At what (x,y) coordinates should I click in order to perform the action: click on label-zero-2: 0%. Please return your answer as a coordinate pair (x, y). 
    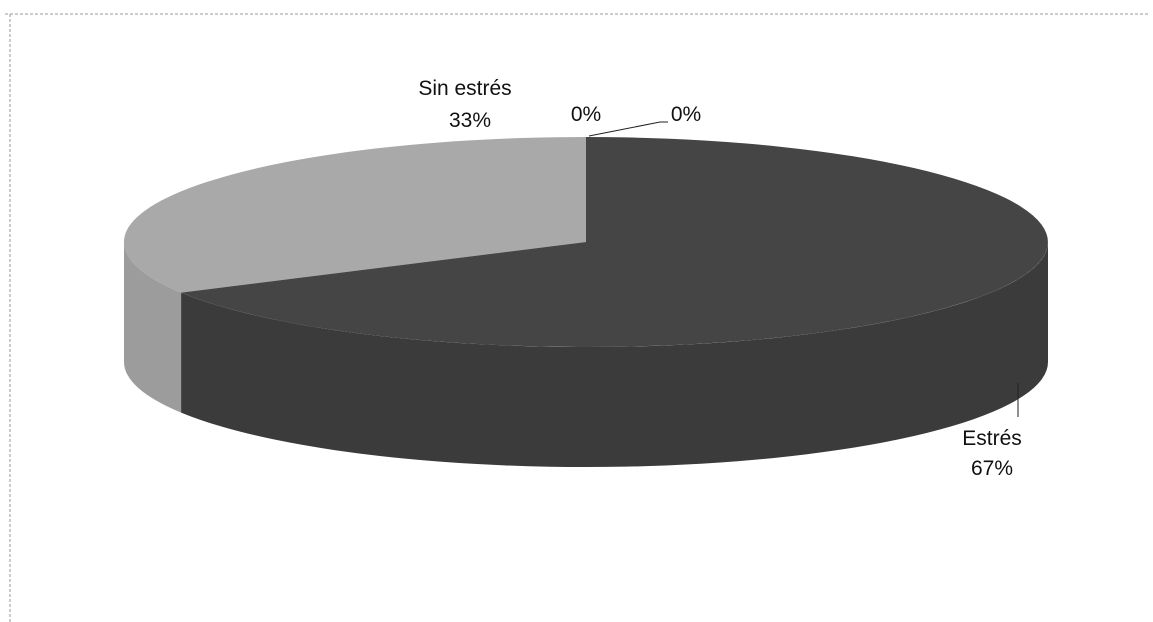
    Looking at the image, I should click on (686, 114).